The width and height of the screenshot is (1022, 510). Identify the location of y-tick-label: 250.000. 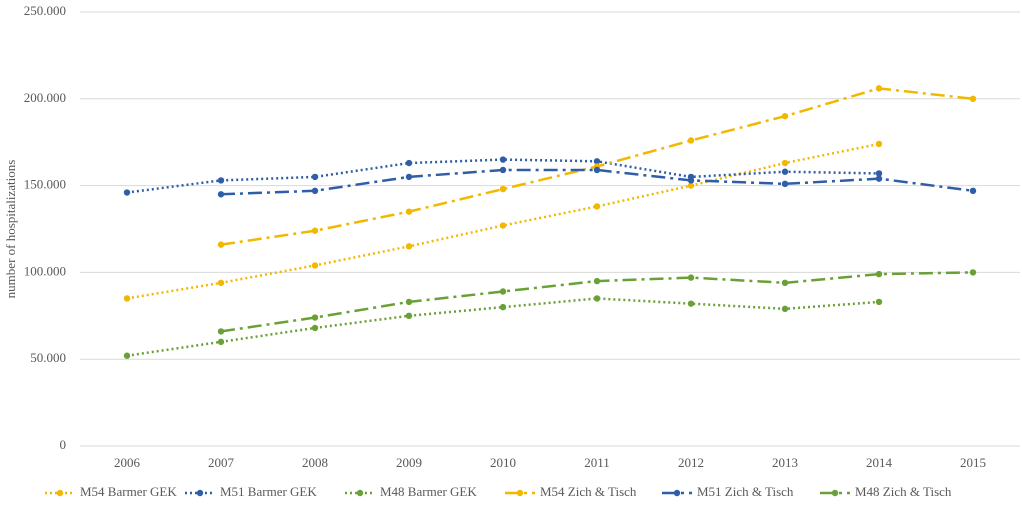
(45, 10).